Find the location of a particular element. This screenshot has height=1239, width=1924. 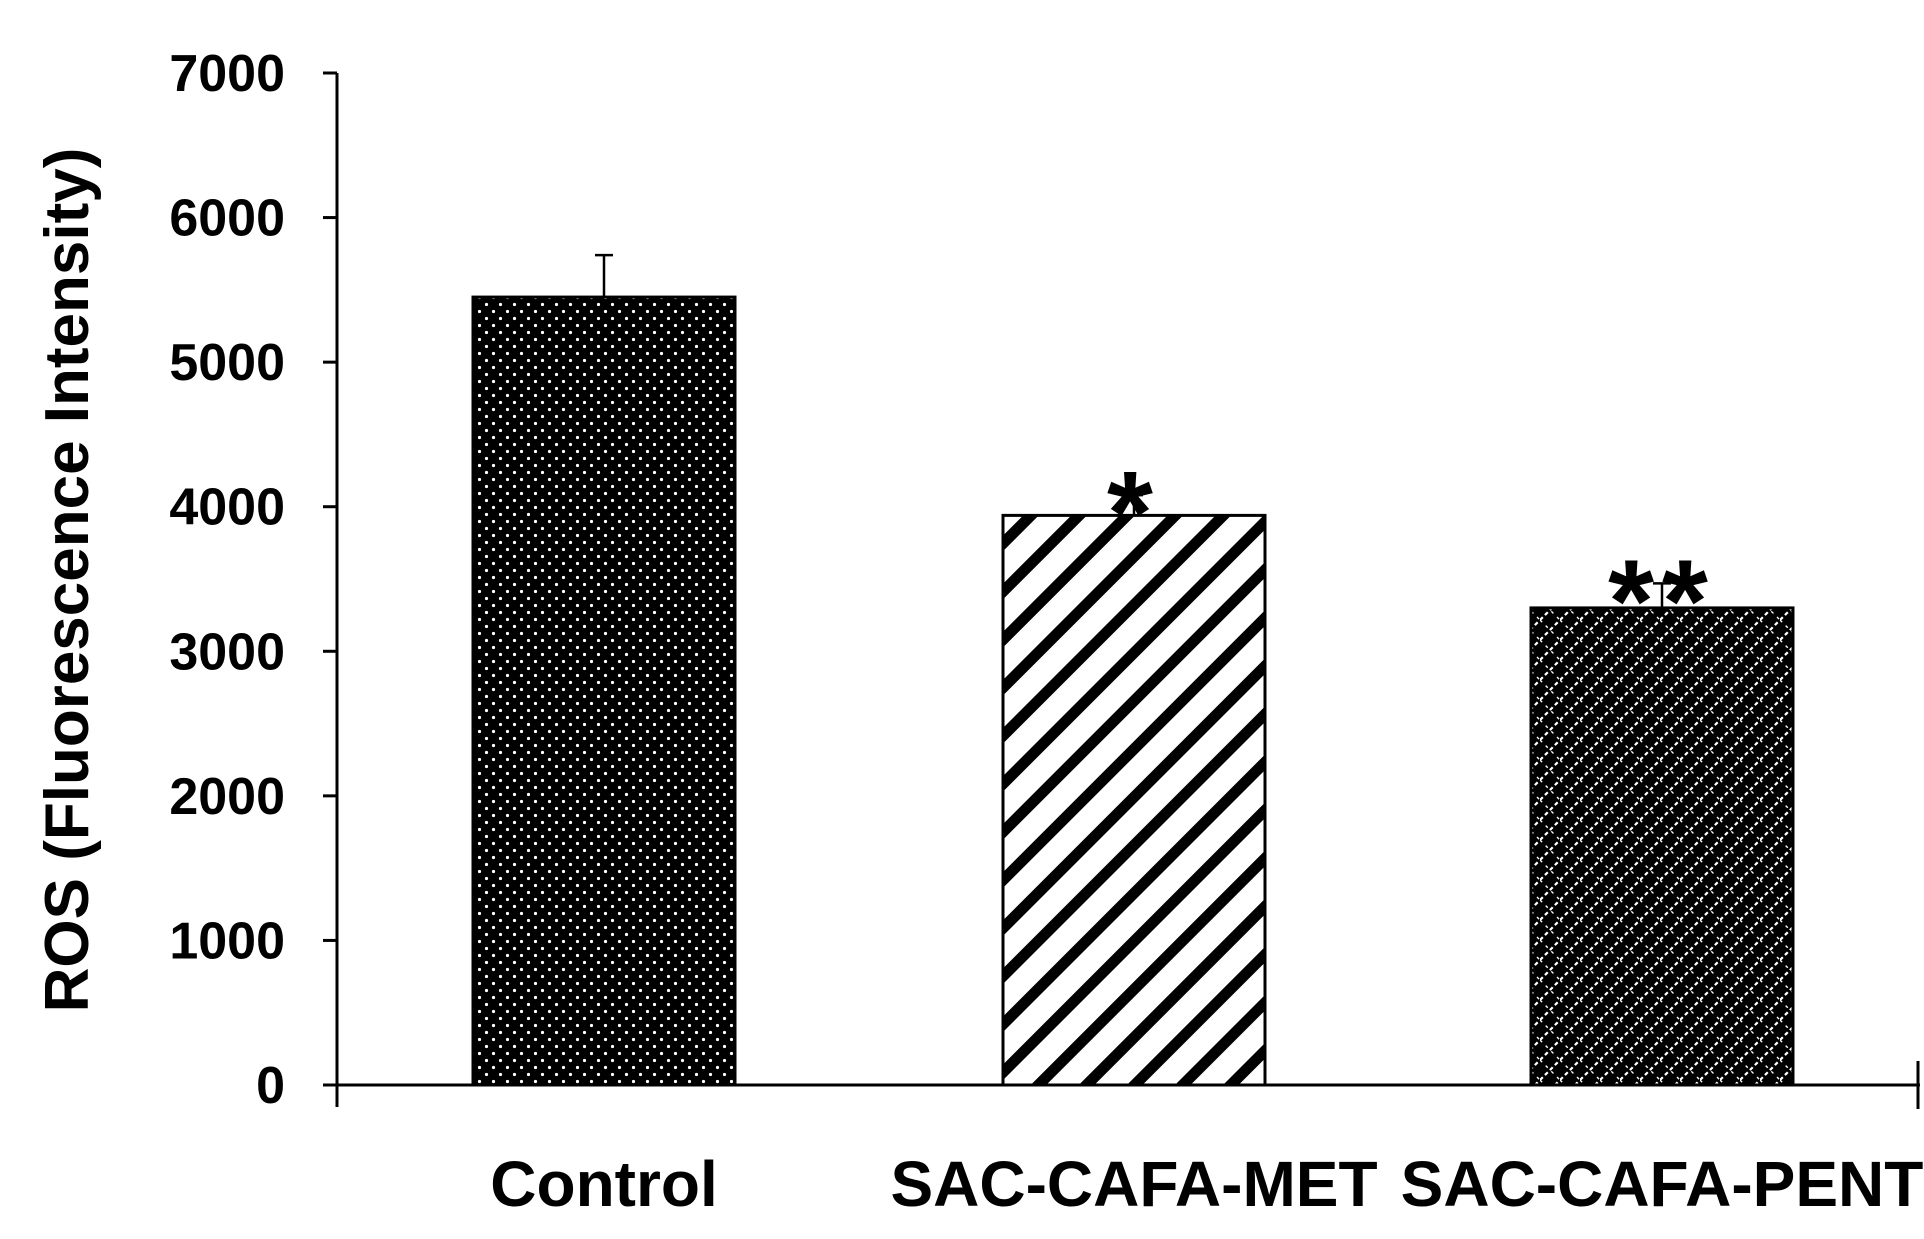

significance-marker-sac-cafa-met: * is located at coordinates (1134, 513).